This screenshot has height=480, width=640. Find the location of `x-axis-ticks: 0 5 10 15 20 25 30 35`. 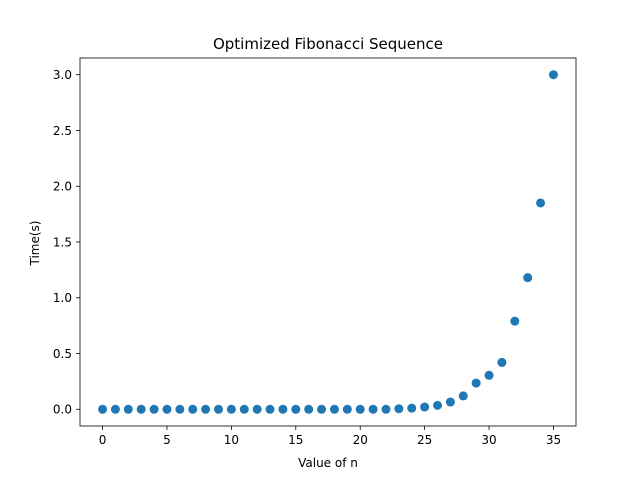

x-axis-ticks: 0 5 10 15 20 25 30 35 is located at coordinates (330, 436).